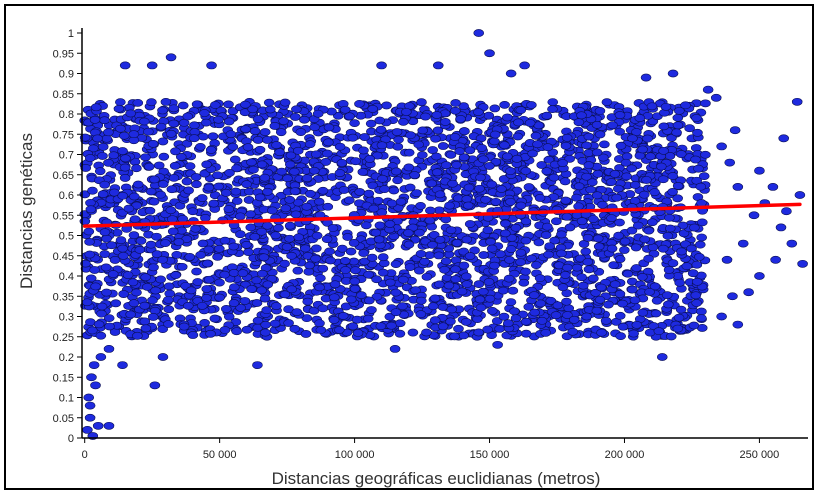 The height and width of the screenshot is (494, 818). I want to click on y-tick-label: 0.75, so click(63, 135).